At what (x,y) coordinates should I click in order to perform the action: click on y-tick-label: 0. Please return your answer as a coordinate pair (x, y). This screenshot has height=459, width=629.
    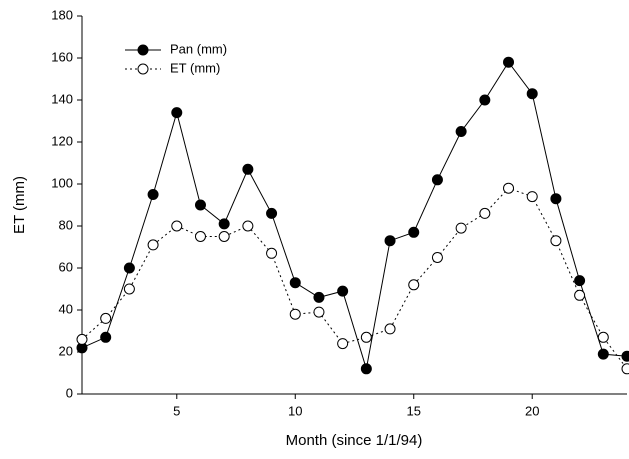
    Looking at the image, I should click on (69, 392).